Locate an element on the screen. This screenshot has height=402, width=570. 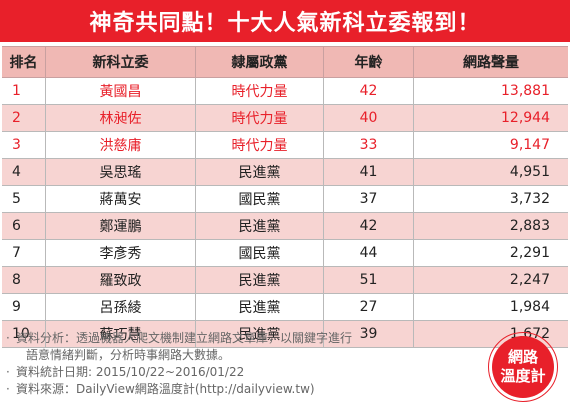
table-row: 6 鄭運鵬 民進黨 42 2,883 is located at coordinates (285, 226).